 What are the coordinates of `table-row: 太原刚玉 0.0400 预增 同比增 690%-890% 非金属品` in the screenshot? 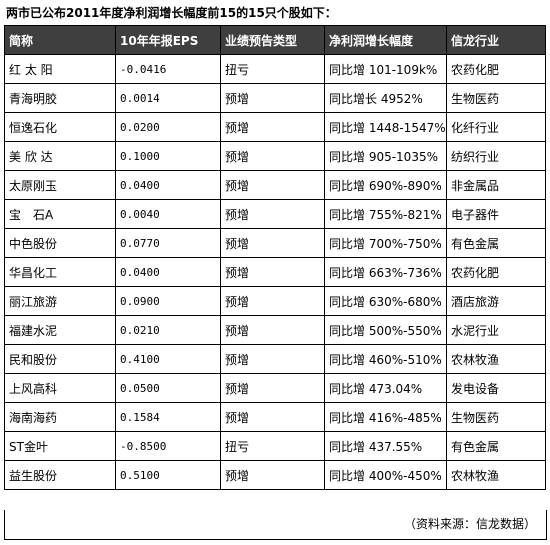 It's located at (275, 185).